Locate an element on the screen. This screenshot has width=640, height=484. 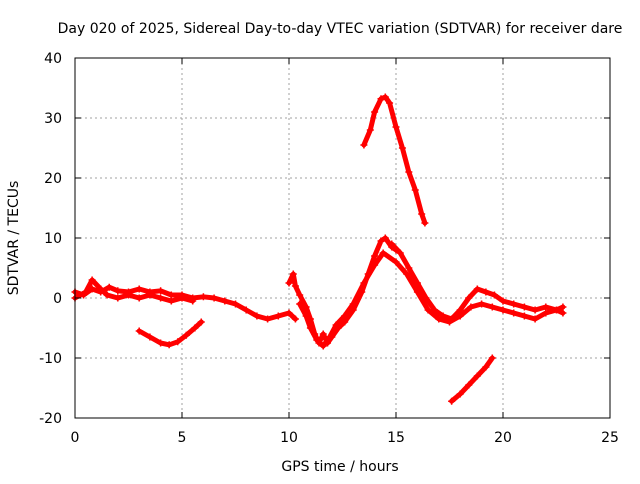
series-arc-peak is located at coordinates (394, 160).